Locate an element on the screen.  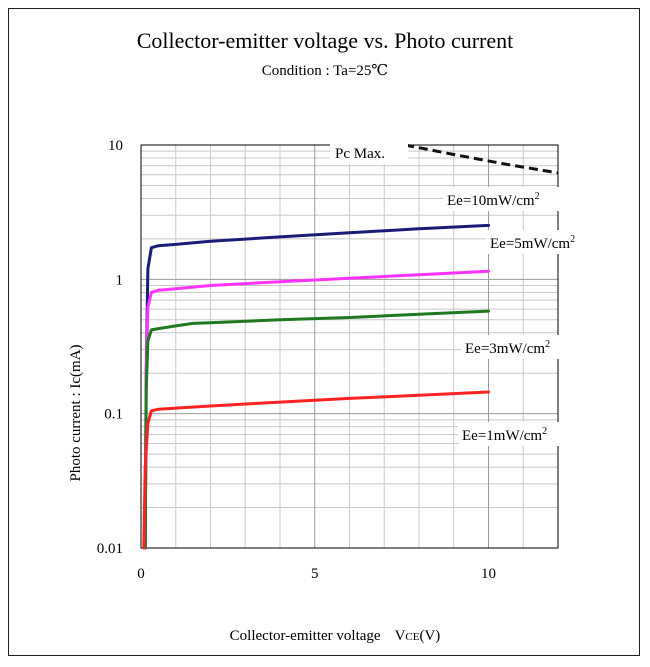
y-tick-label: 0.1 is located at coordinates (113, 415).